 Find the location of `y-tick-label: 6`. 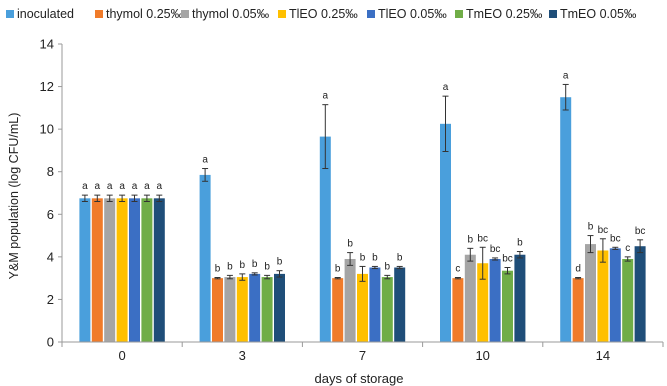

y-tick-label: 6 is located at coordinates (50, 214).